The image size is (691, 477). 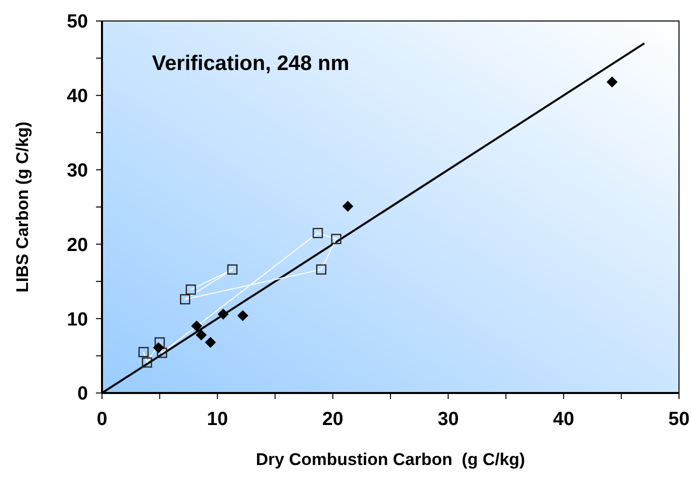 I want to click on y-tick-label: 30, so click(x=77, y=171).